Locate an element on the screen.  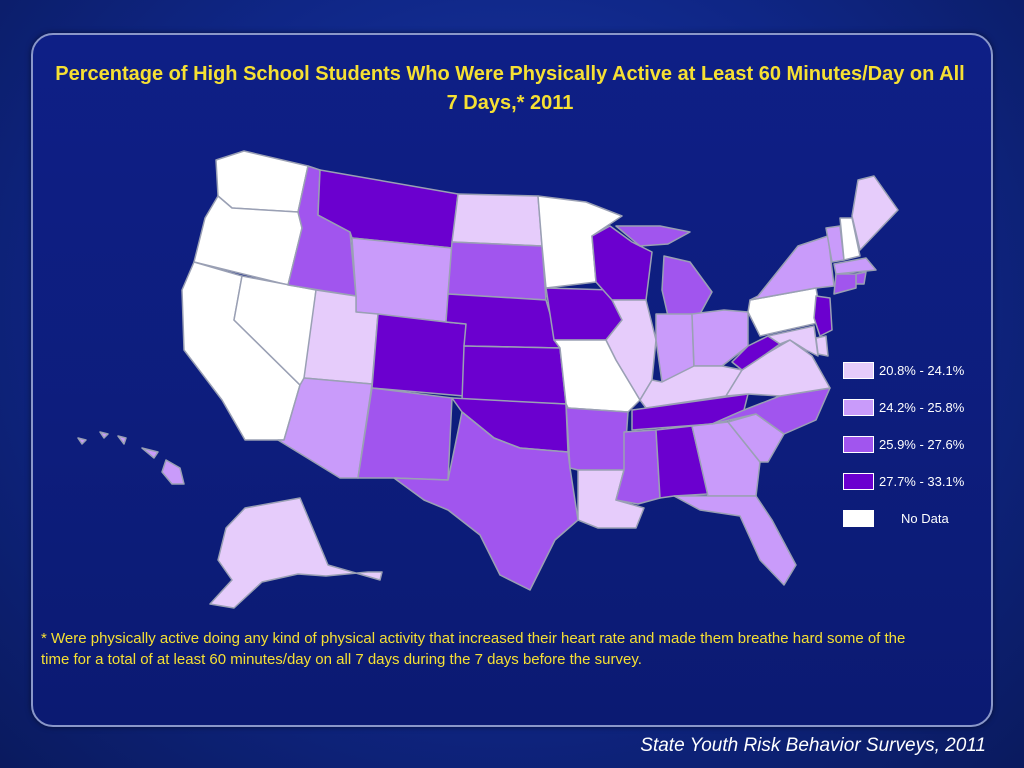
state-fl is located at coordinates (735, 540).